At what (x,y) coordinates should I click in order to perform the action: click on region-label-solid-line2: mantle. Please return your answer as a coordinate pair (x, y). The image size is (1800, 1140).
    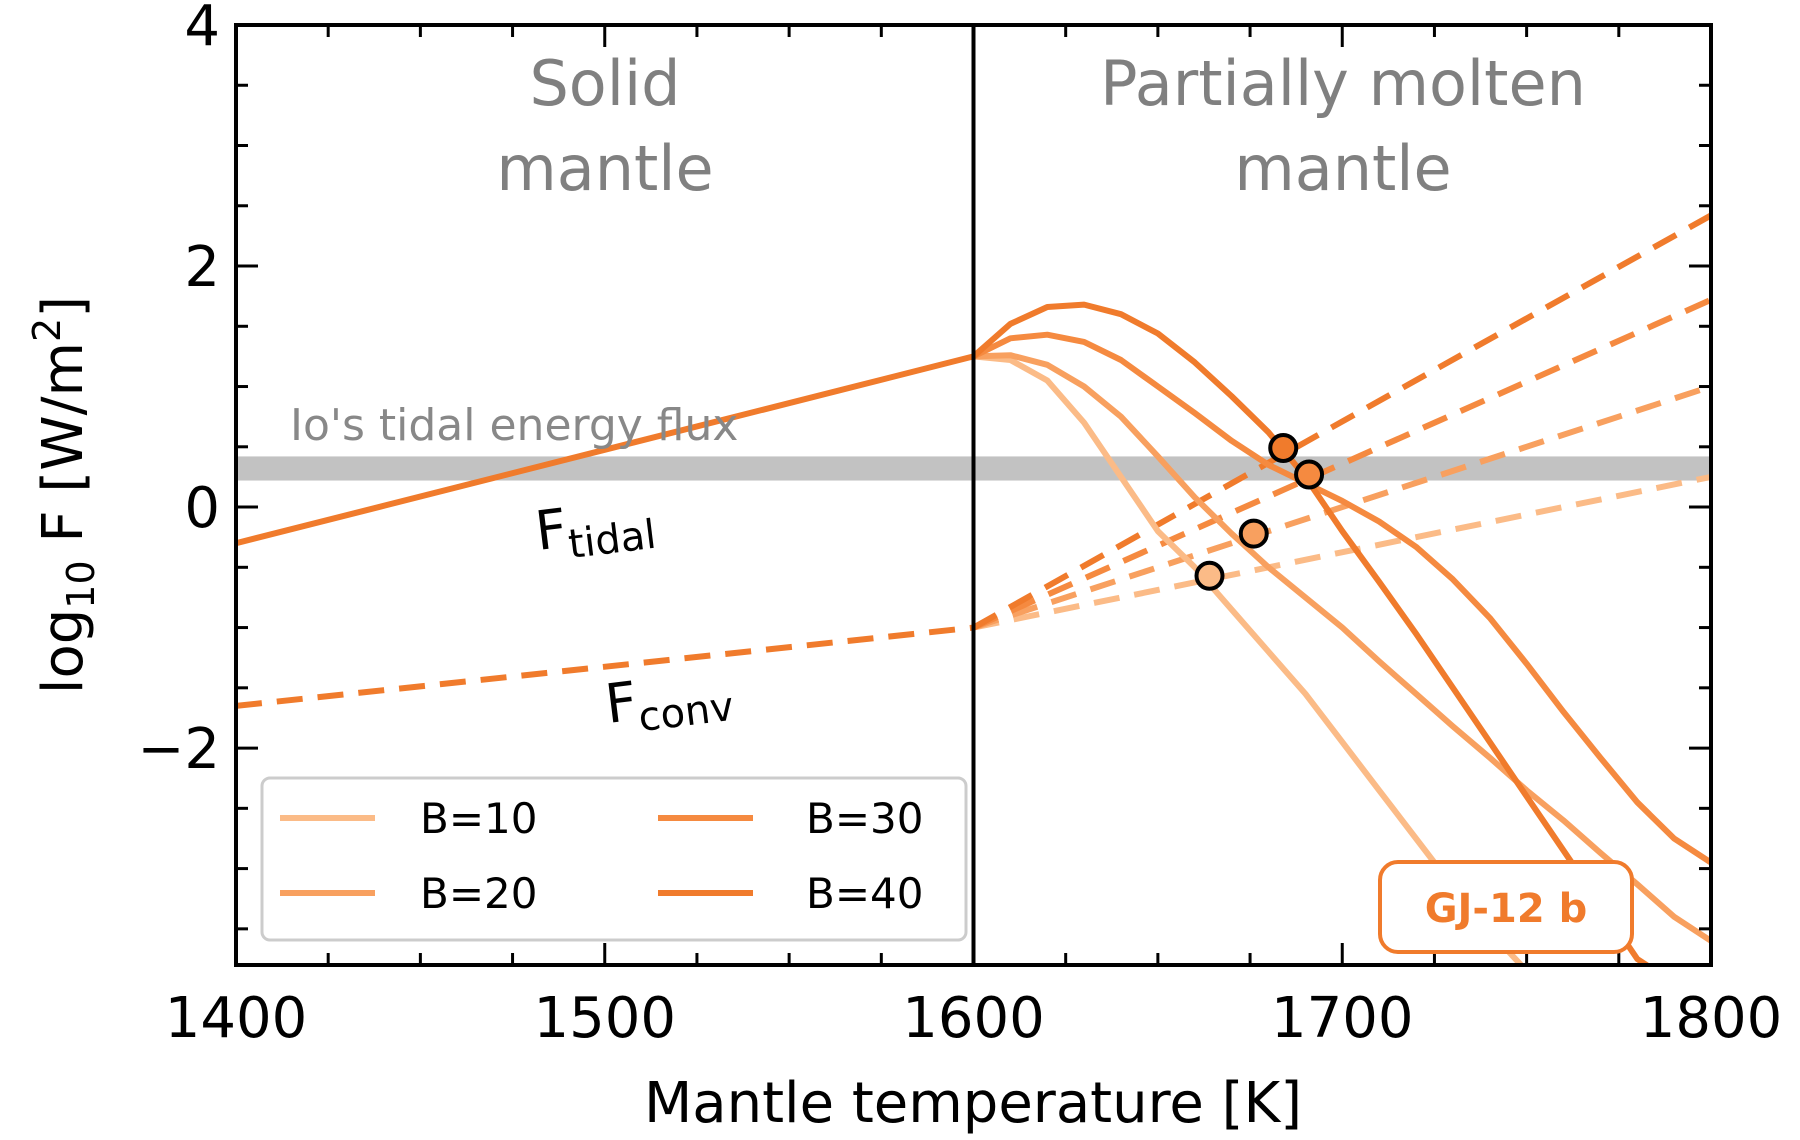
    Looking at the image, I should click on (604, 168).